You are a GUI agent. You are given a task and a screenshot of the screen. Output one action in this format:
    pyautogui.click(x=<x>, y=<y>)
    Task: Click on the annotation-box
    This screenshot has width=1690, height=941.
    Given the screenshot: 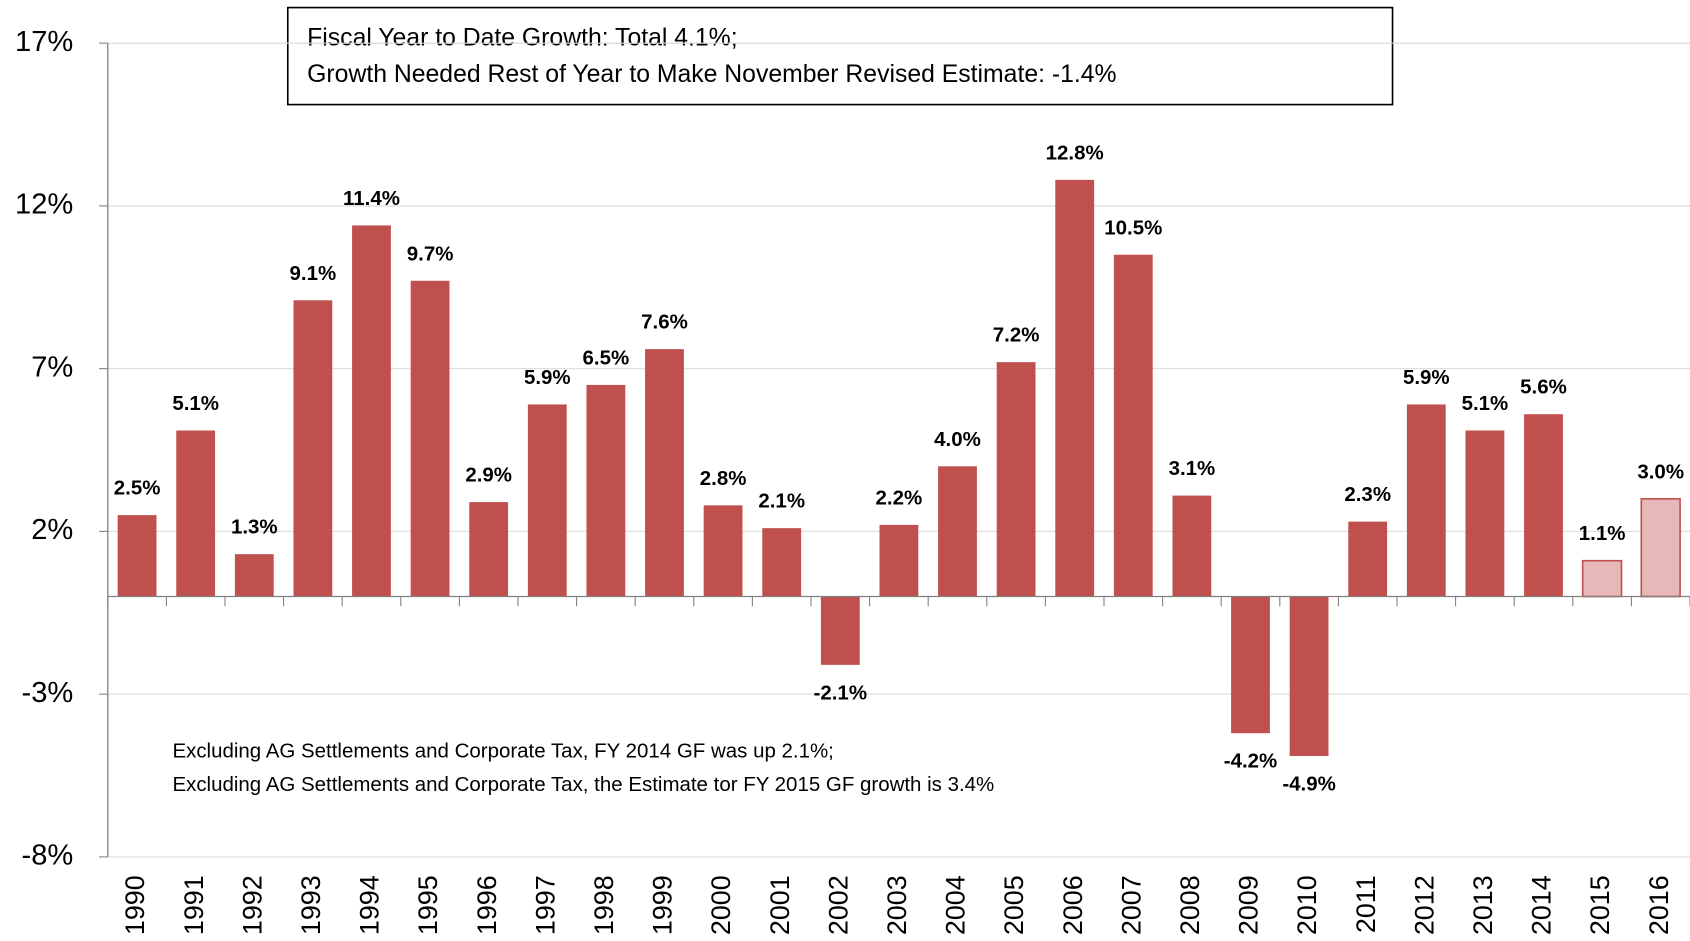 What is the action you would take?
    pyautogui.click(x=840, y=56)
    